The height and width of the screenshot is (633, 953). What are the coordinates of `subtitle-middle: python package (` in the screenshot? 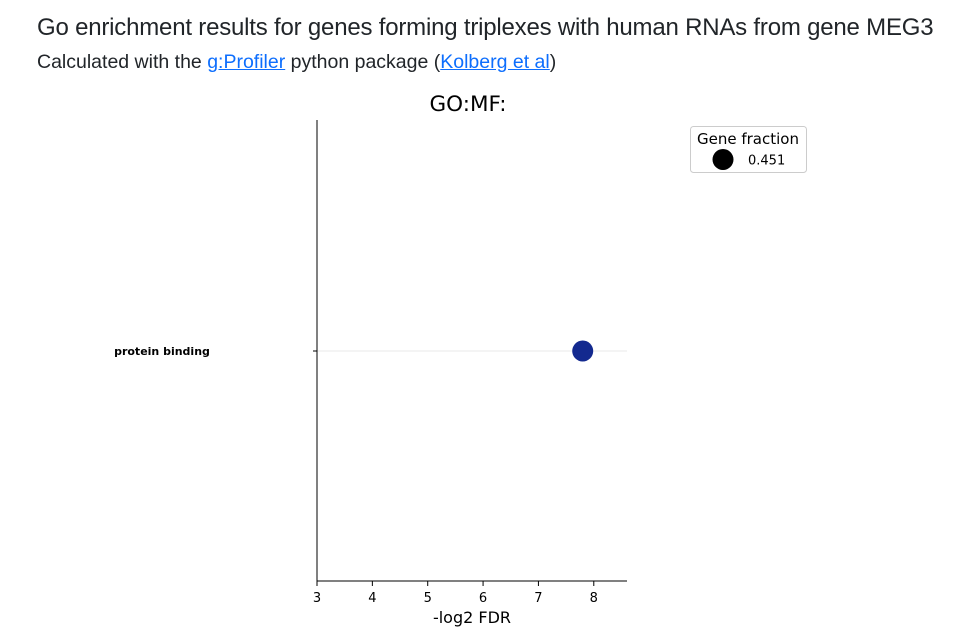 It's located at (363, 62).